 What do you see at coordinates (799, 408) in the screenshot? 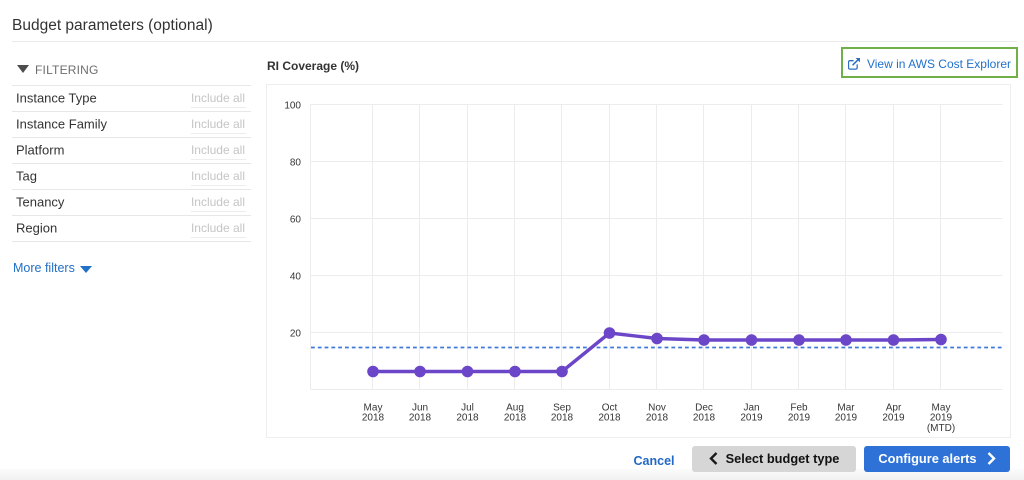
I see `svg-text: Feb` at bounding box center [799, 408].